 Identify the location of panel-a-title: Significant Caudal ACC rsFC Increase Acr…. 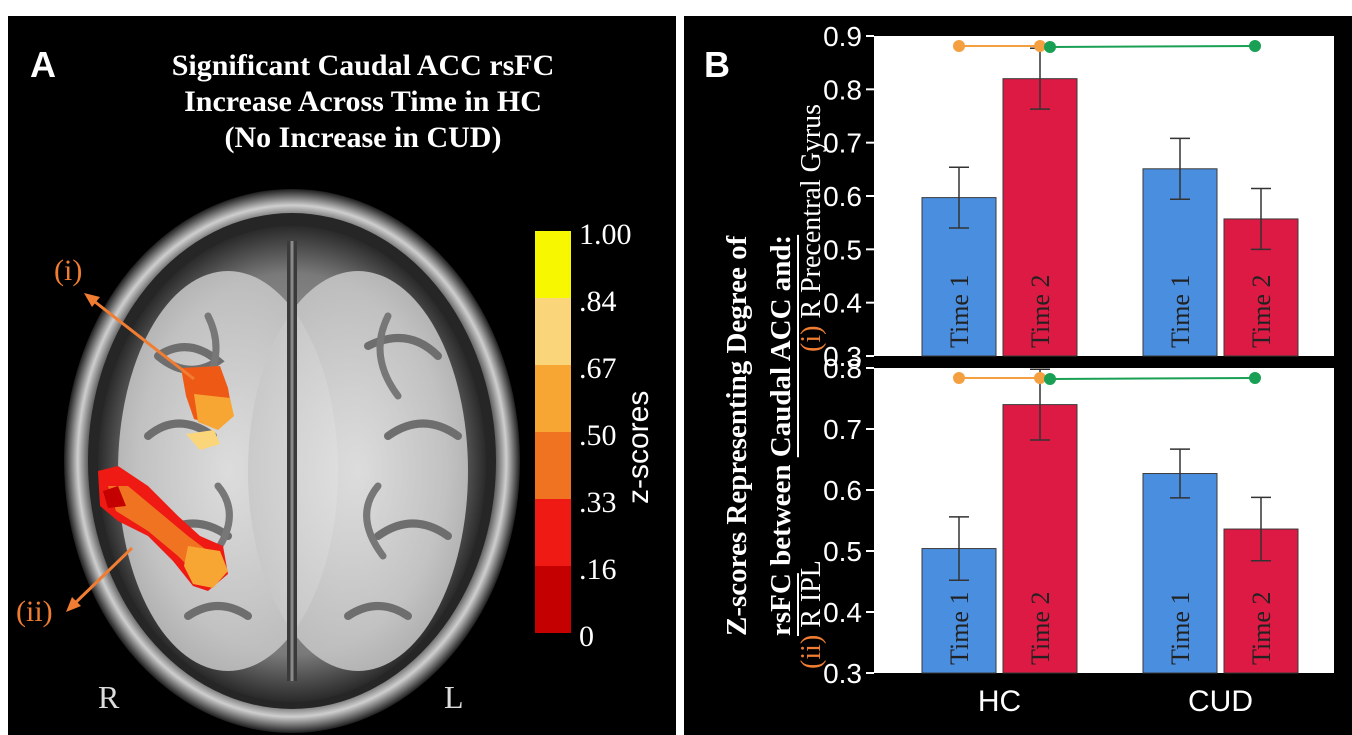
(363, 102).